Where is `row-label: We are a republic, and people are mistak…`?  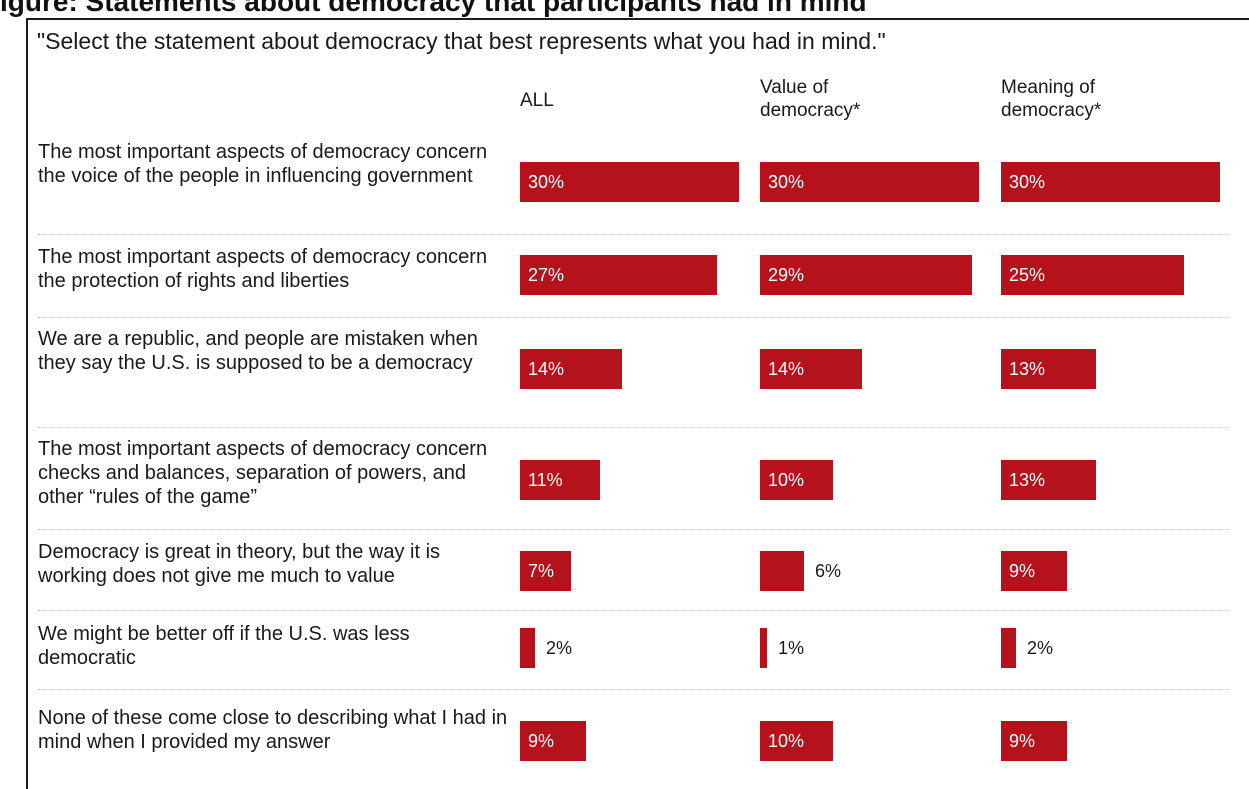 row-label: We are a republic, and people are mistak… is located at coordinates (258, 351).